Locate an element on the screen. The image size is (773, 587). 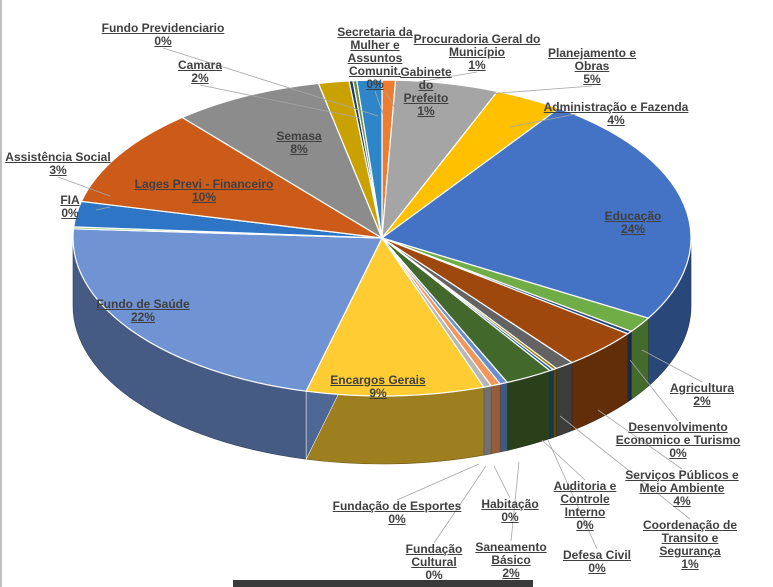
leader-line-agricultura is located at coordinates (672, 366).